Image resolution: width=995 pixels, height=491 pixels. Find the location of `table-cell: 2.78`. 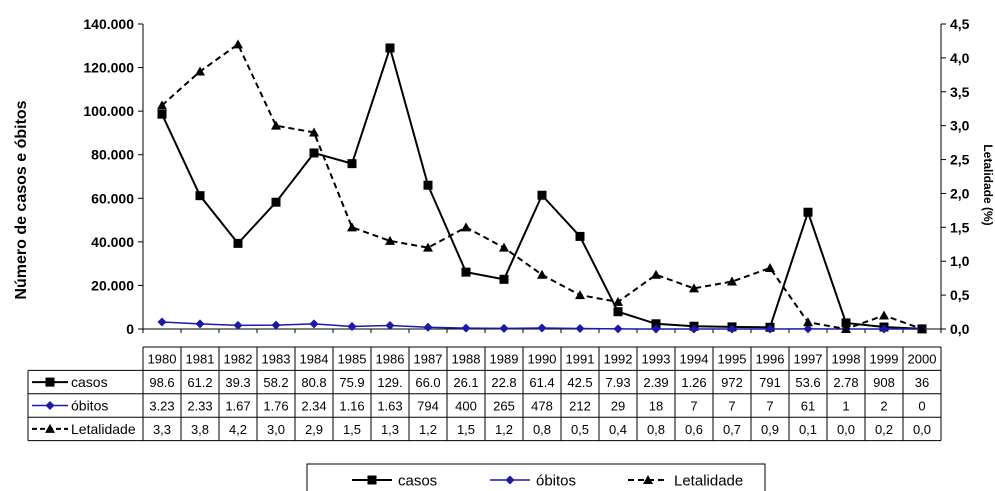

table-cell: 2.78 is located at coordinates (845, 382).